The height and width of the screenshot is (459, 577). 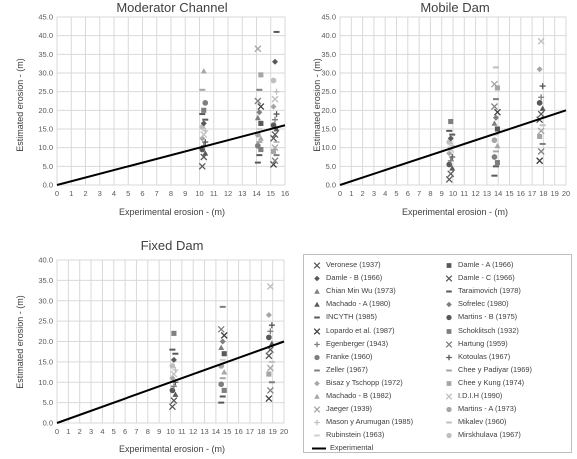 What do you see at coordinates (486, 264) in the screenshot?
I see `legend-label: Damle - A (1966)` at bounding box center [486, 264].